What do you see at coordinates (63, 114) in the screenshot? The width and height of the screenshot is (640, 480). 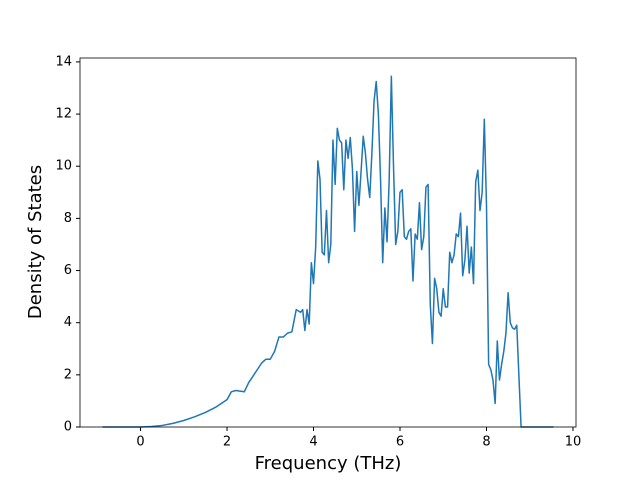 I see `y-tick-label: 12` at bounding box center [63, 114].